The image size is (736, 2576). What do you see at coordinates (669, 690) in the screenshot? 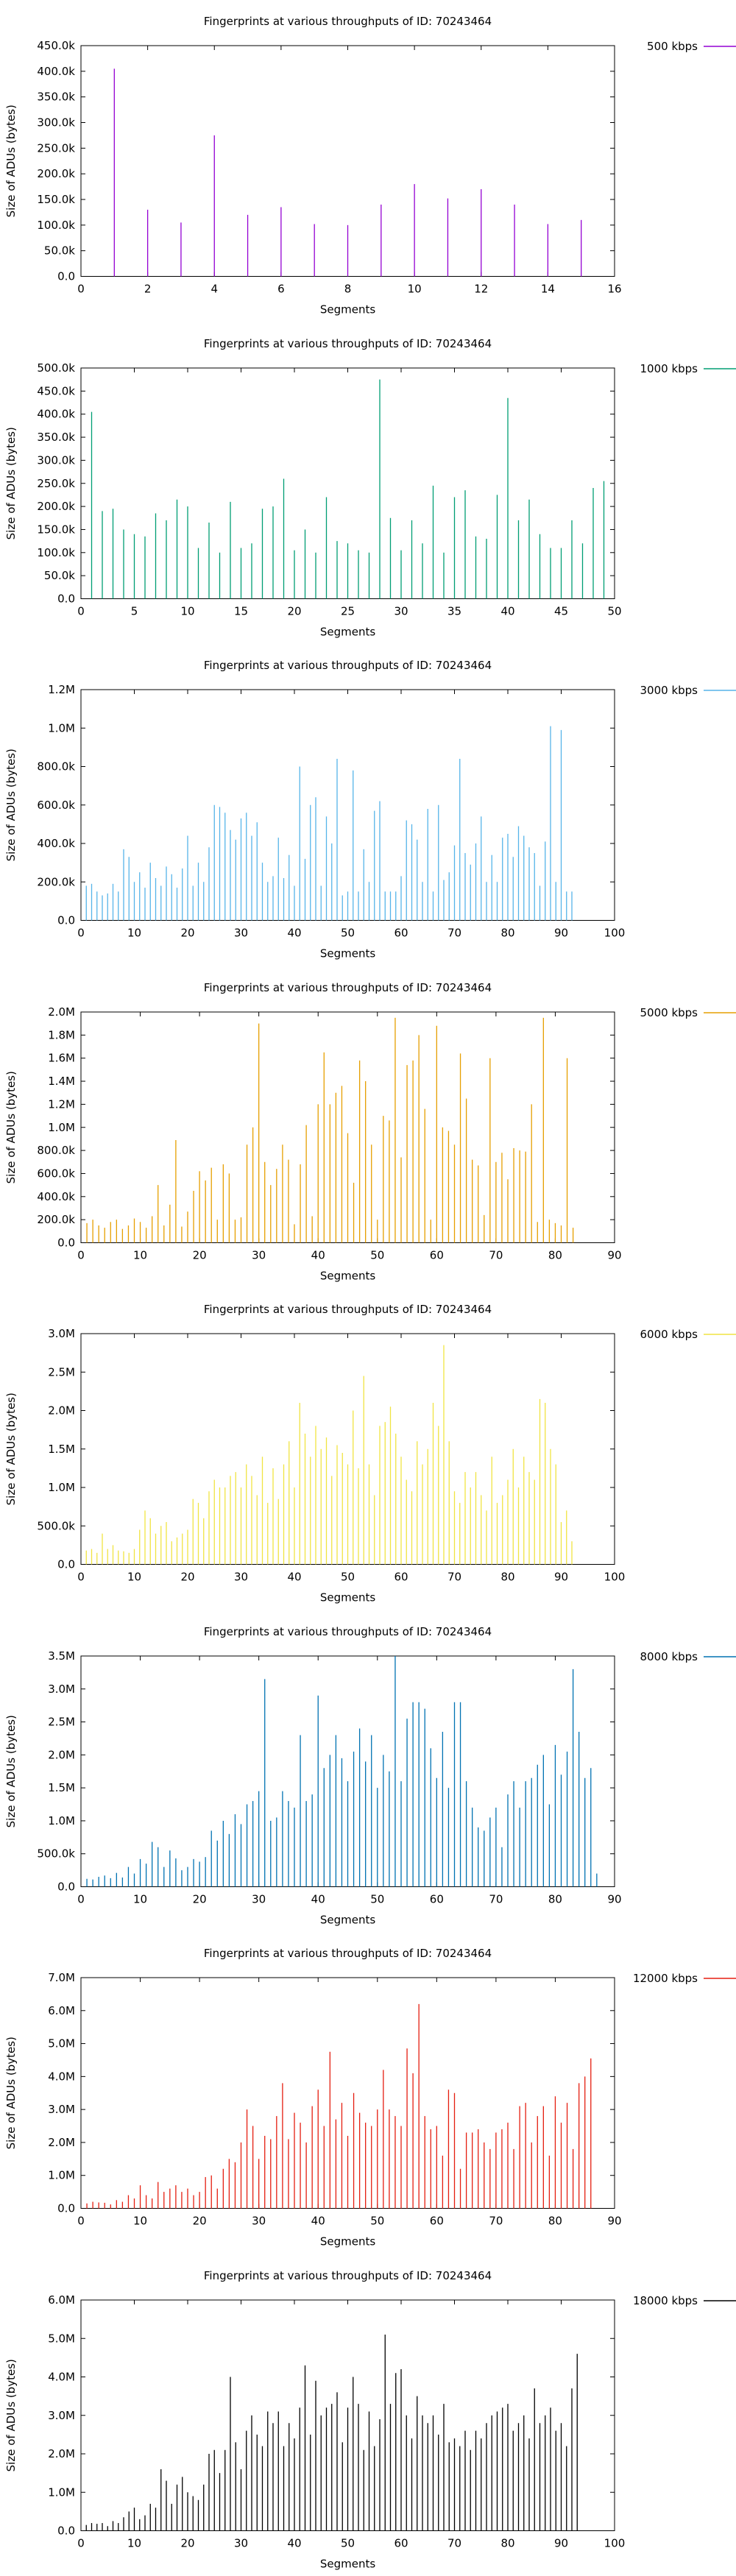
I see `legend-label: 3000 kbps` at bounding box center [669, 690].